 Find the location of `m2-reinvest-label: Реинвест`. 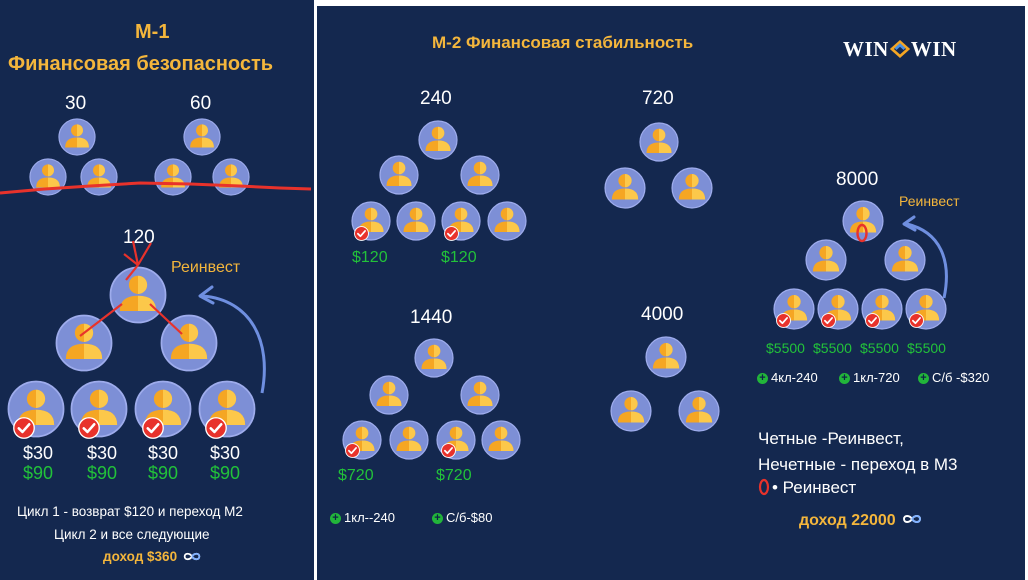

m2-reinvest-label: Реинвест is located at coordinates (929, 201).